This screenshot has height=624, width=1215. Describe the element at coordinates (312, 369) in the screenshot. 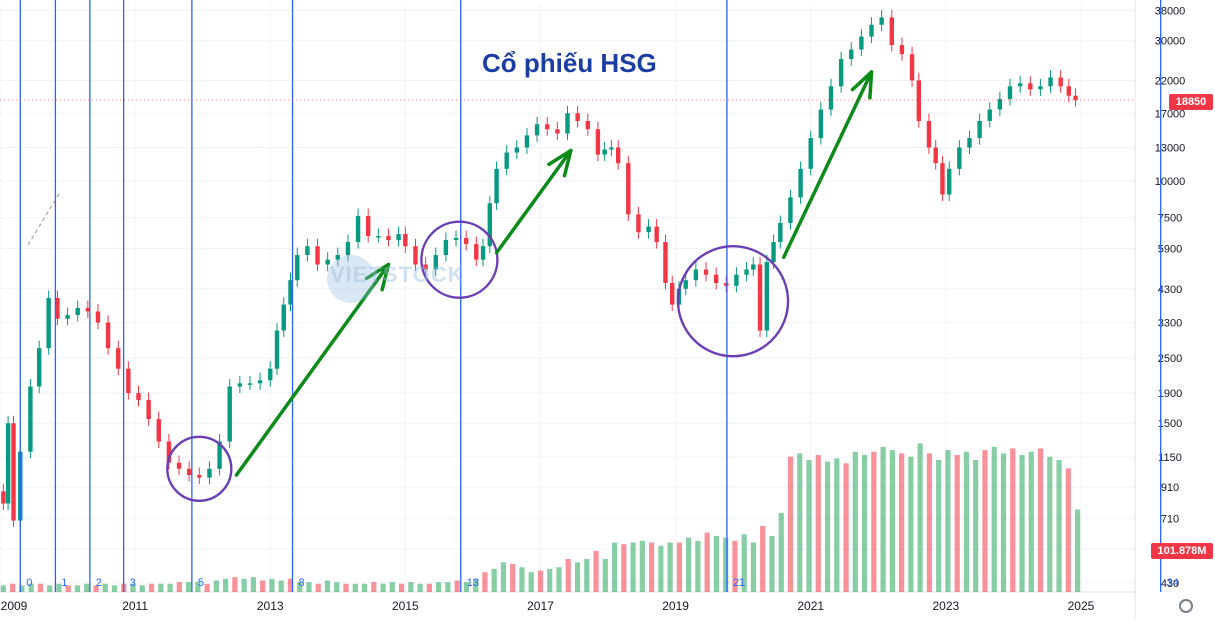

I see `trend-arrow` at that location.